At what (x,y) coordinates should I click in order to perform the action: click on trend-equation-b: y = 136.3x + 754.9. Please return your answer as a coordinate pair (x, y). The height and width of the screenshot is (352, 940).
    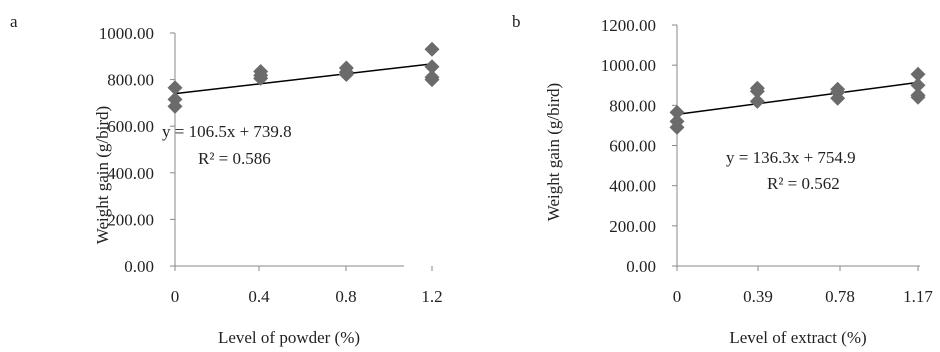
    Looking at the image, I should click on (791, 157).